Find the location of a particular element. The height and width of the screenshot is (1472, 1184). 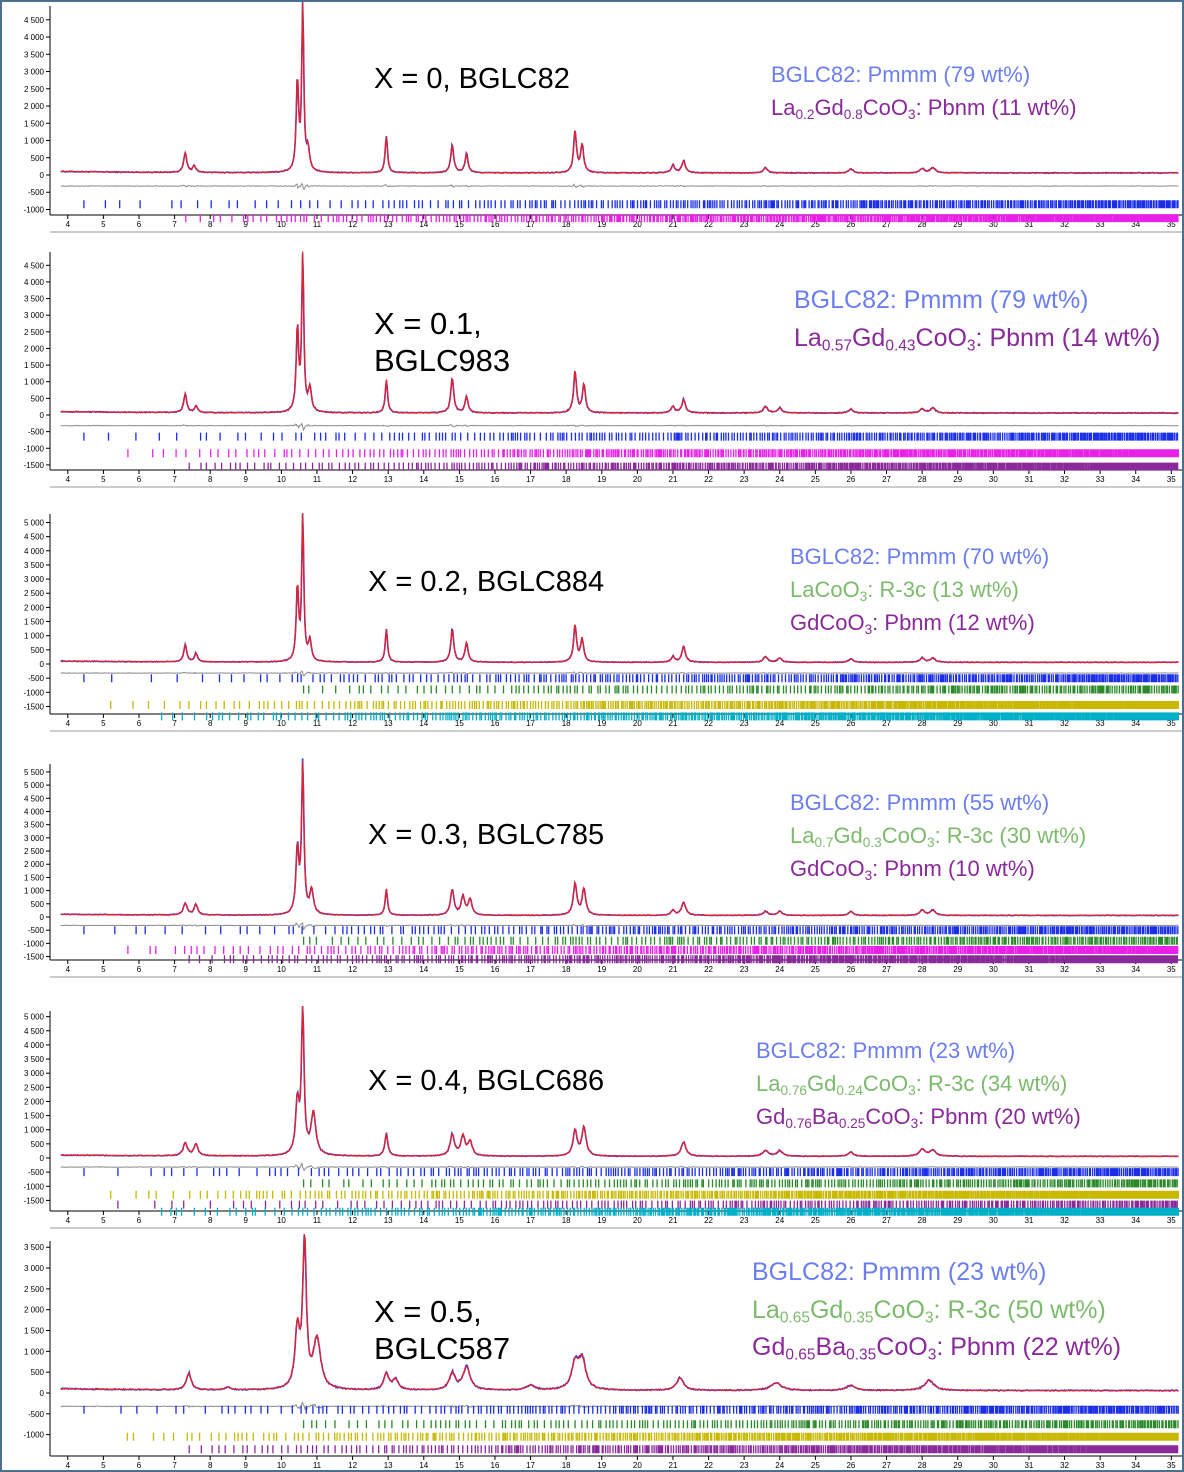

legend-space-group: : Pbnm (11 wt%) is located at coordinates (996, 107).